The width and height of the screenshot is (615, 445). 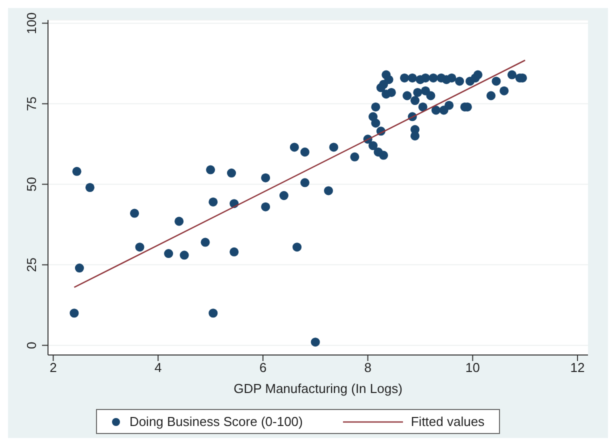 What do you see at coordinates (263, 368) in the screenshot?
I see `x-tick-label: 6` at bounding box center [263, 368].